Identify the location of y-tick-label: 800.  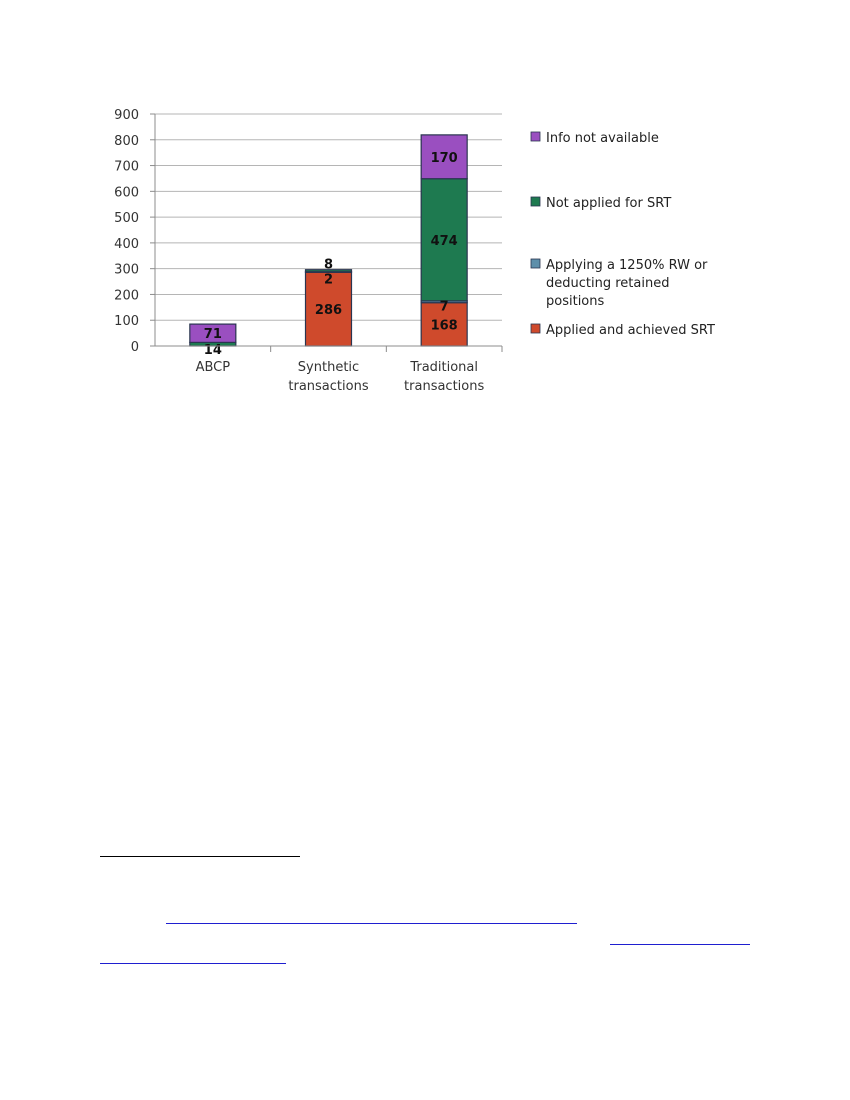
(126, 141).